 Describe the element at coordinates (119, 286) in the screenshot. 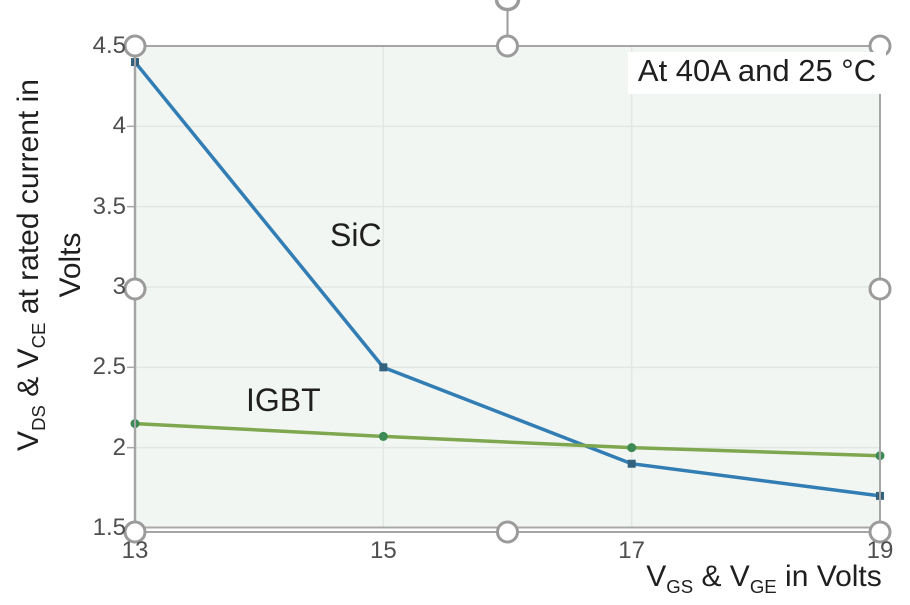

I see `y-tick-label: 3` at that location.